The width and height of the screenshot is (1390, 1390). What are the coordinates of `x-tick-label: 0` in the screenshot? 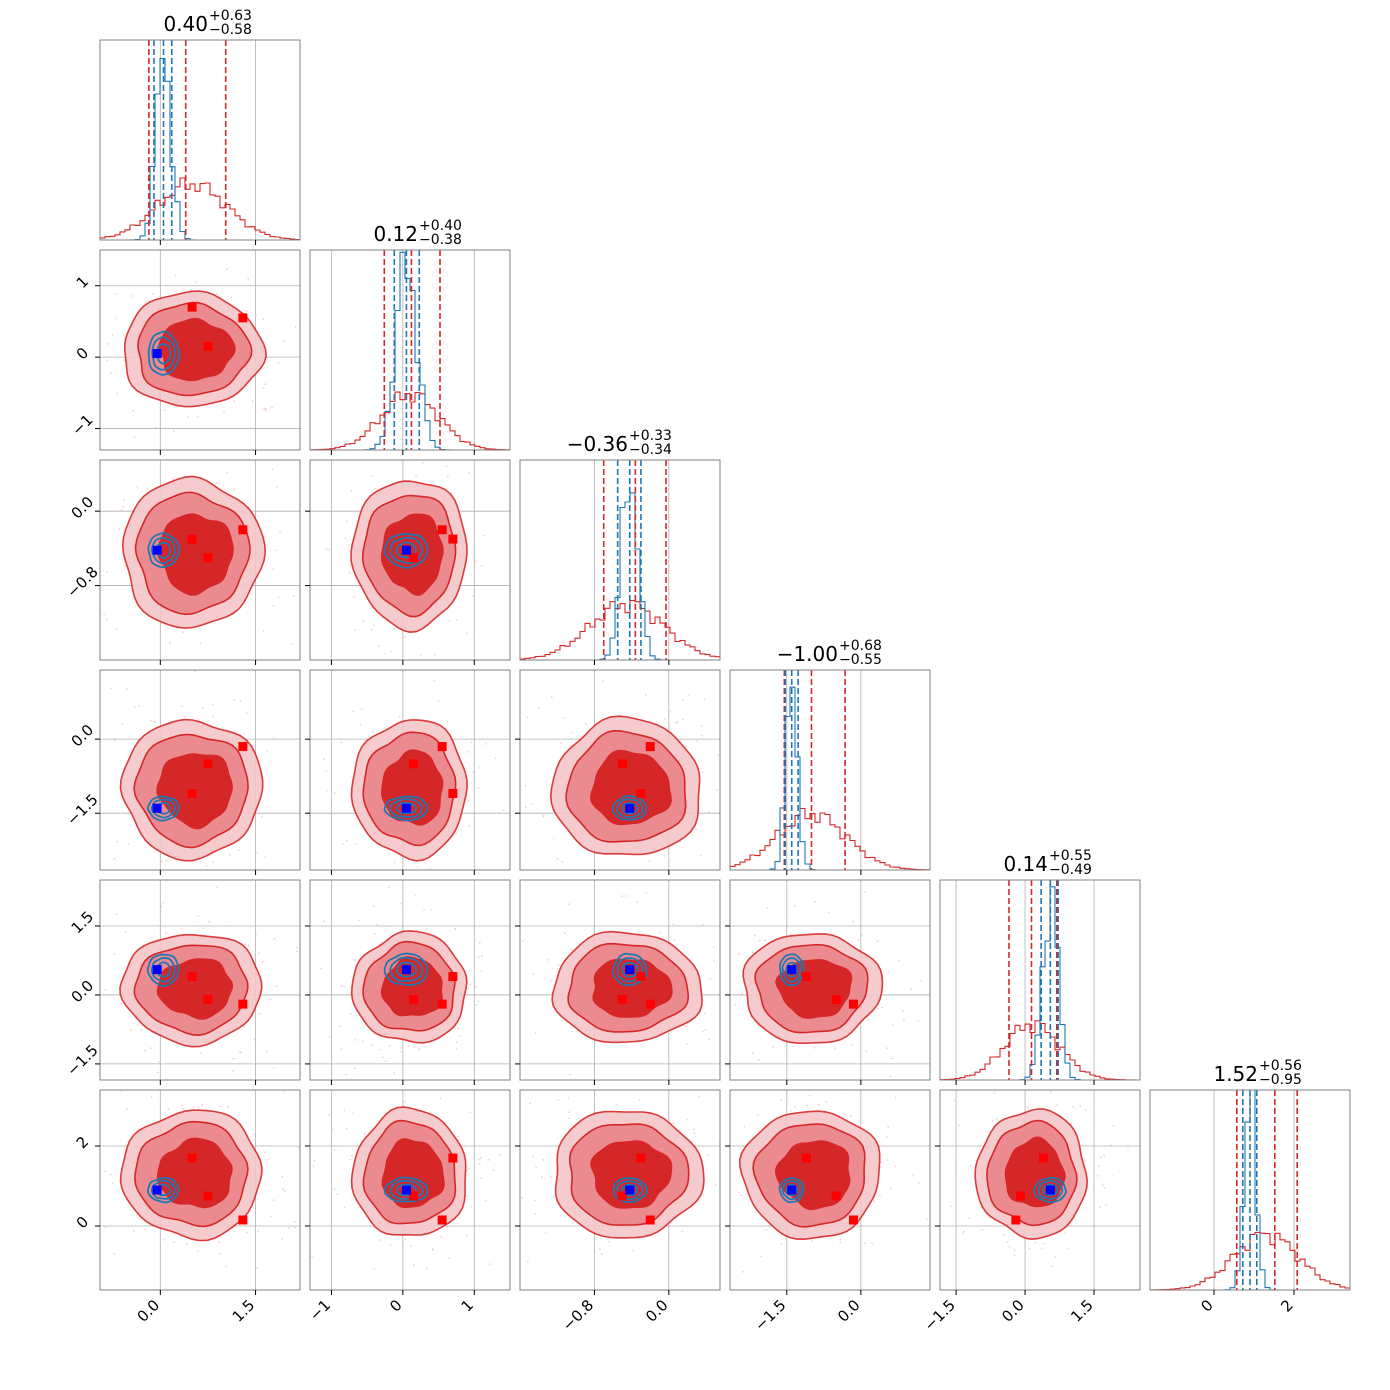 It's located at (1206, 1305).